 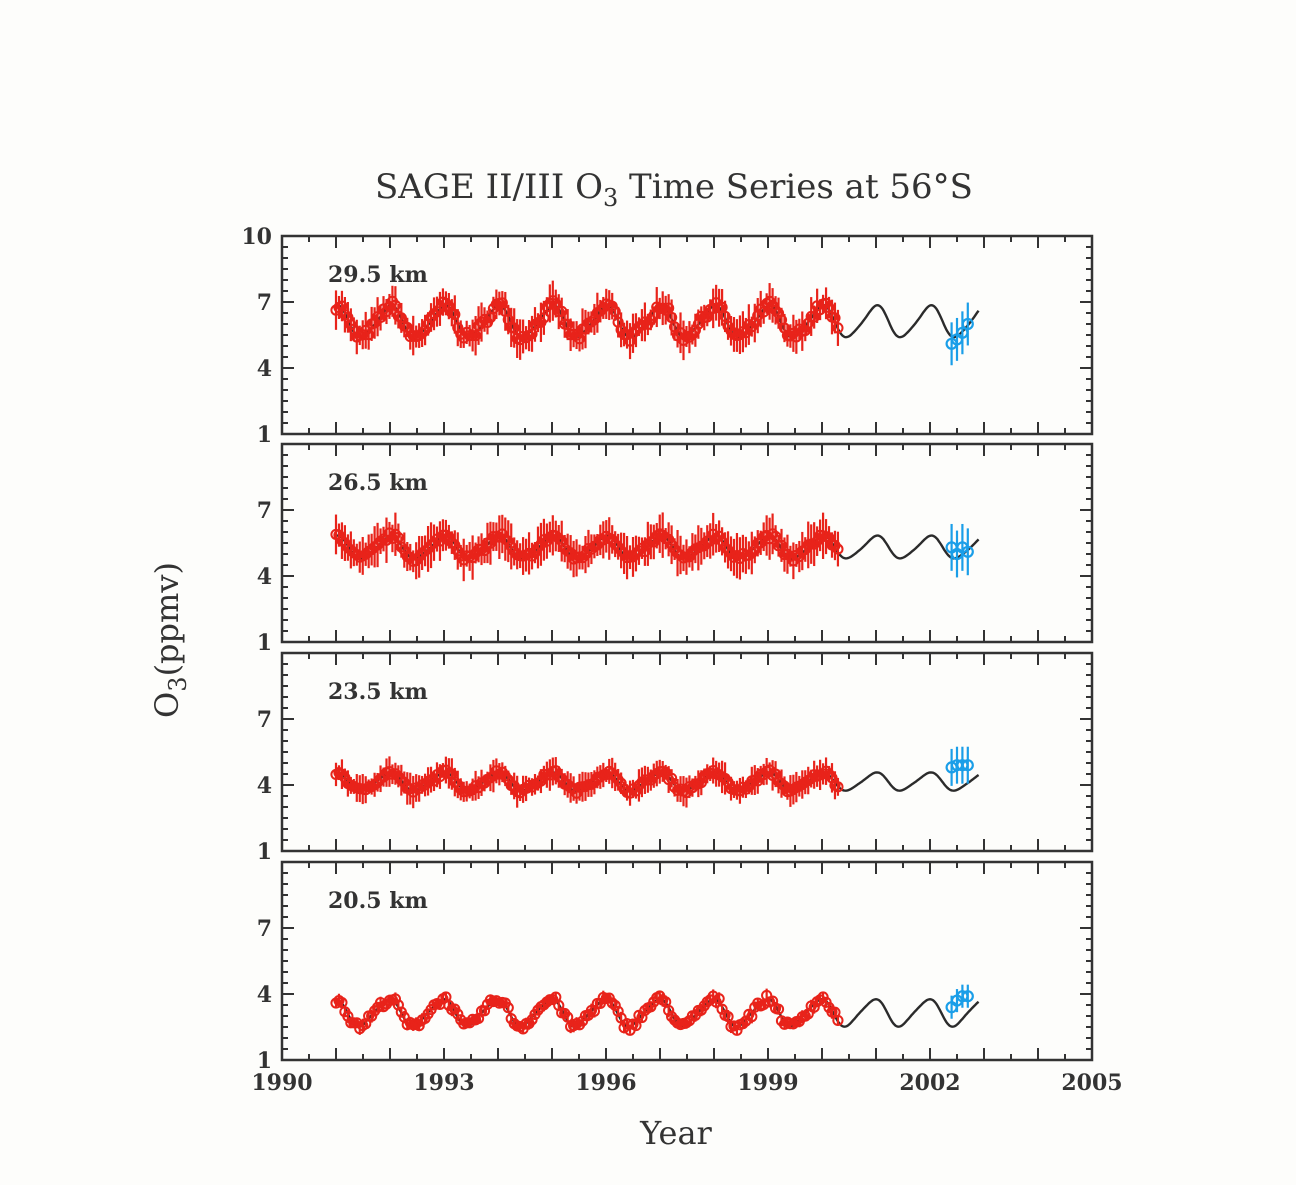 What do you see at coordinates (605, 1083) in the screenshot?
I see `x-tick-label: 1996` at bounding box center [605, 1083].